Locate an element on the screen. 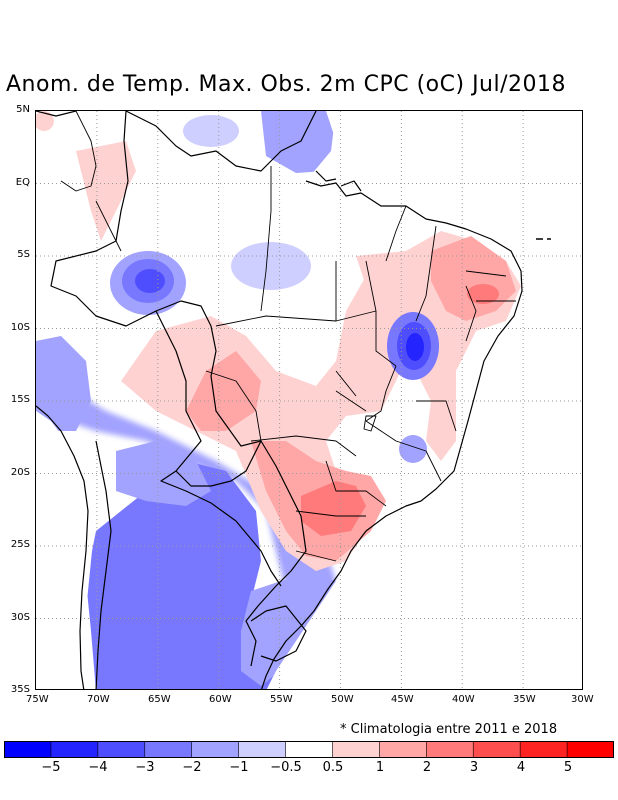 This screenshot has width=618, height=800. colorbar-label: 1 is located at coordinates (380, 767).